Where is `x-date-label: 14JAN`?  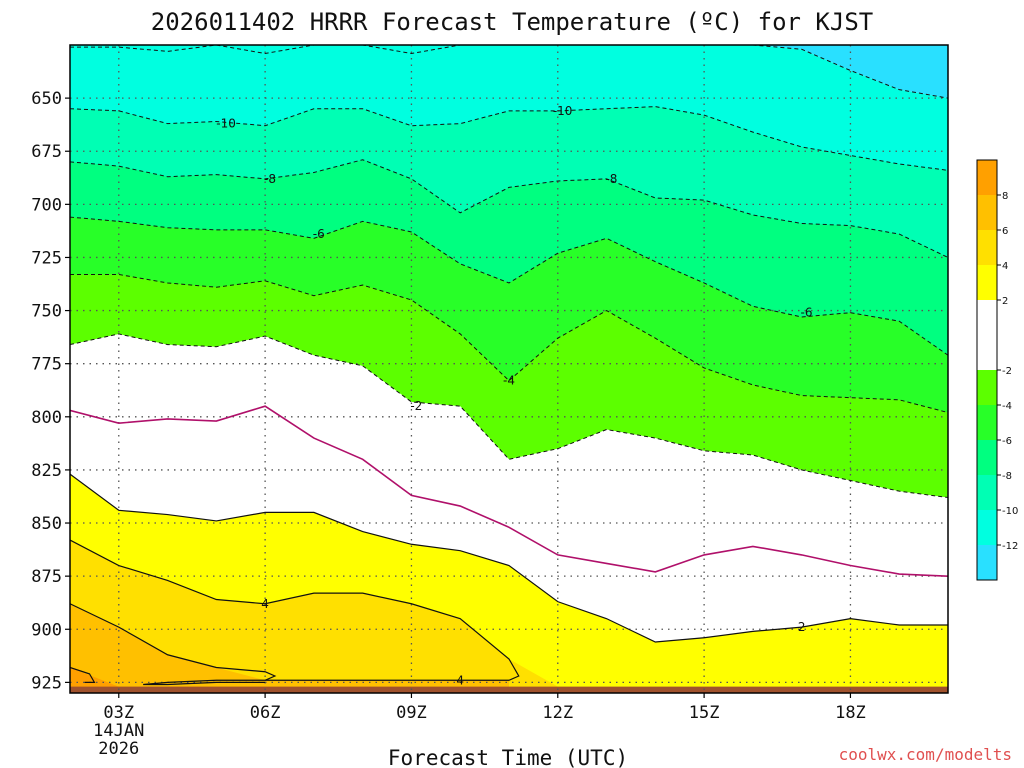 x-date-label: 14JAN is located at coordinates (118, 731).